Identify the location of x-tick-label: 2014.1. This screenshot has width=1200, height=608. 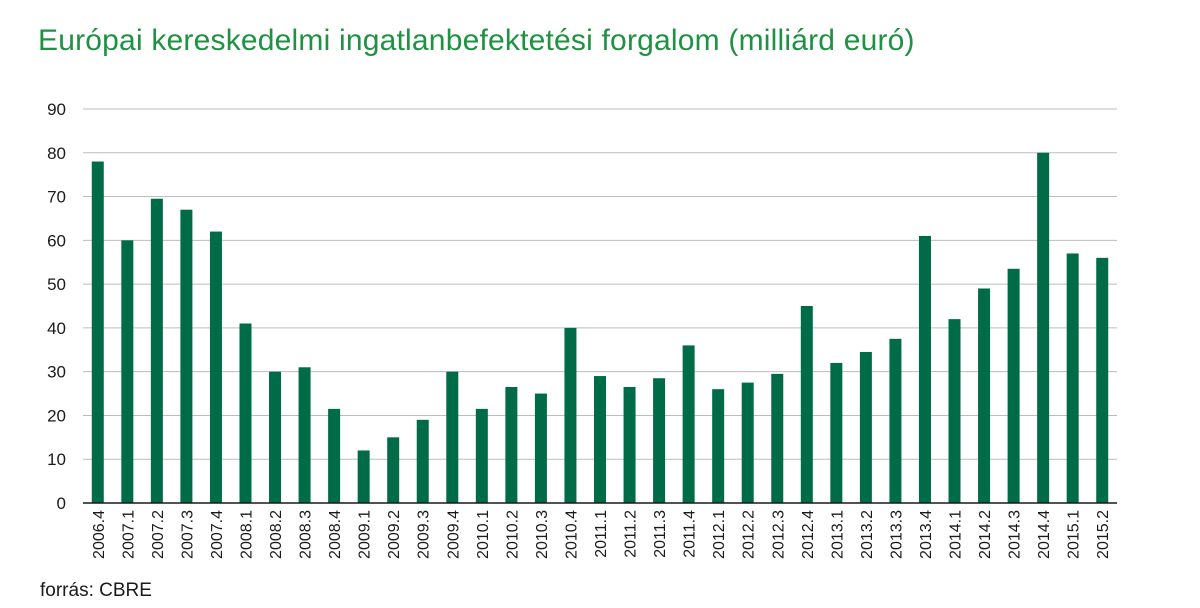
(956, 534).